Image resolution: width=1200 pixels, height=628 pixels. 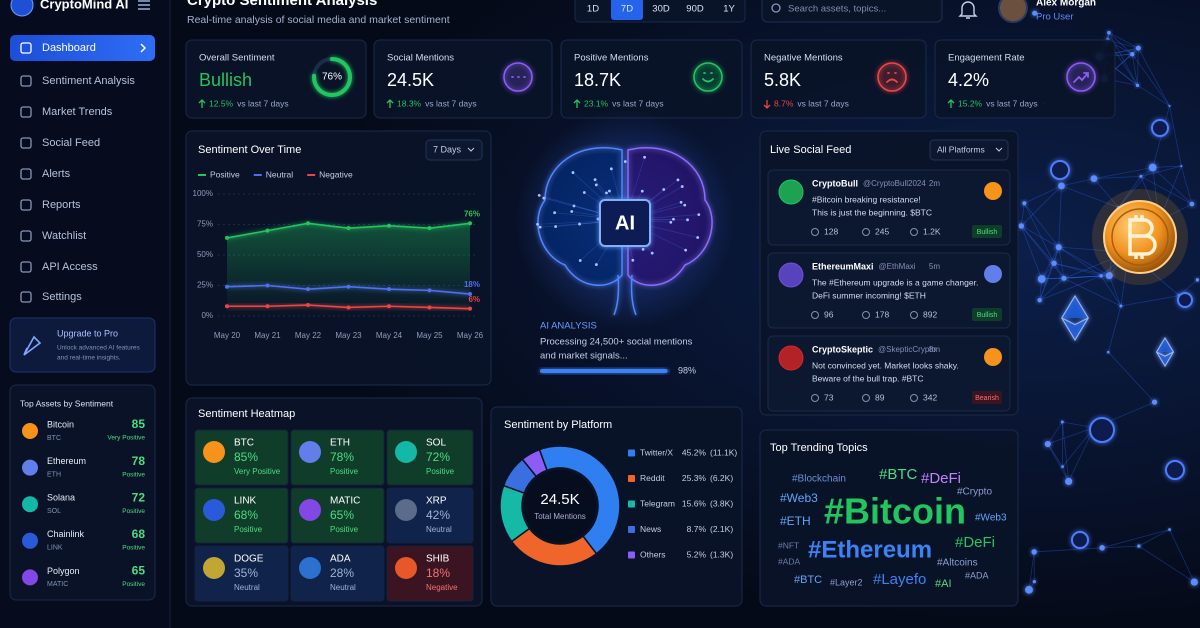 I want to click on nav-item: Watchlist, so click(x=64, y=236).